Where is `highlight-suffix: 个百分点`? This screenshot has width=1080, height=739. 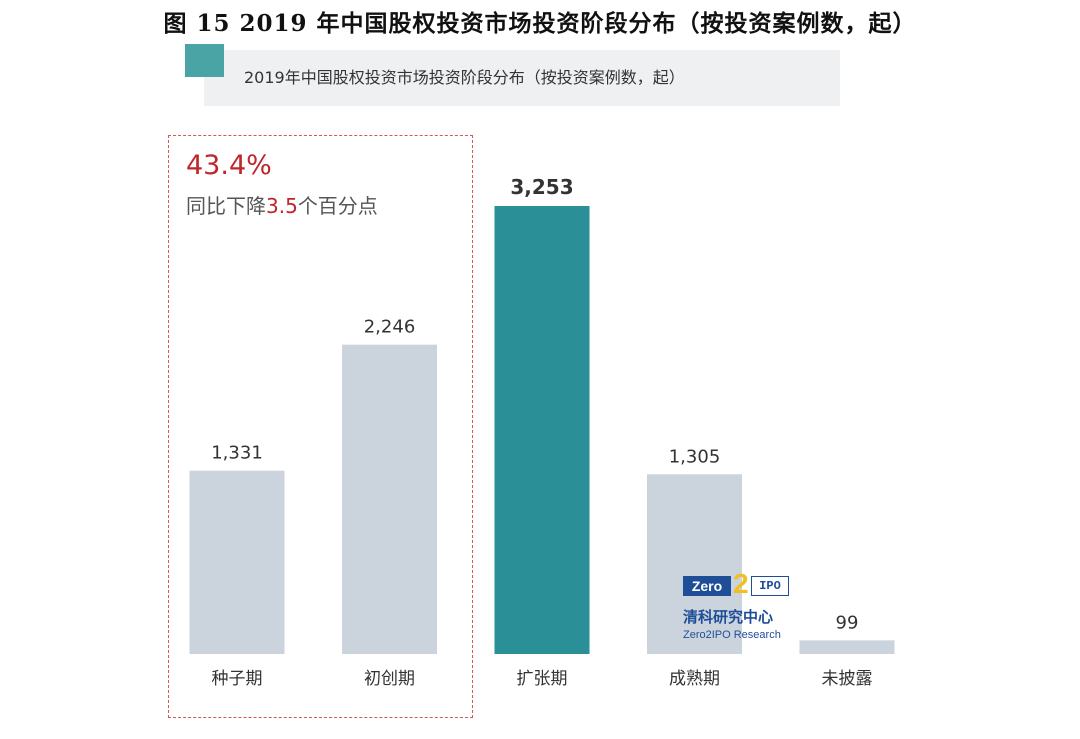 highlight-suffix: 个百分点 is located at coordinates (337, 206).